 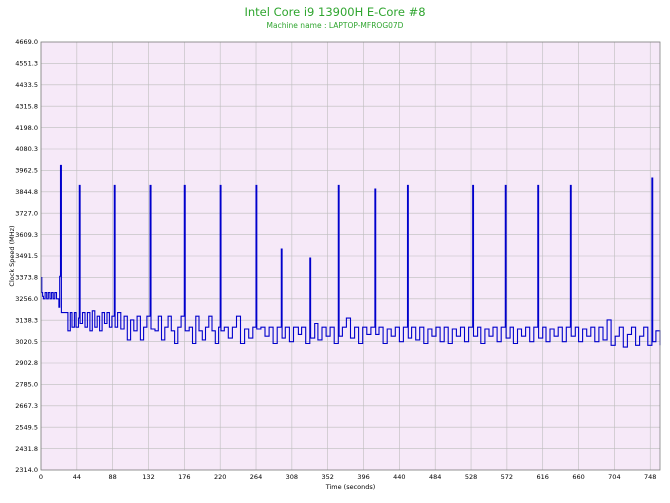 What do you see at coordinates (256, 477) in the screenshot?
I see `x-tick-label: 264` at bounding box center [256, 477].